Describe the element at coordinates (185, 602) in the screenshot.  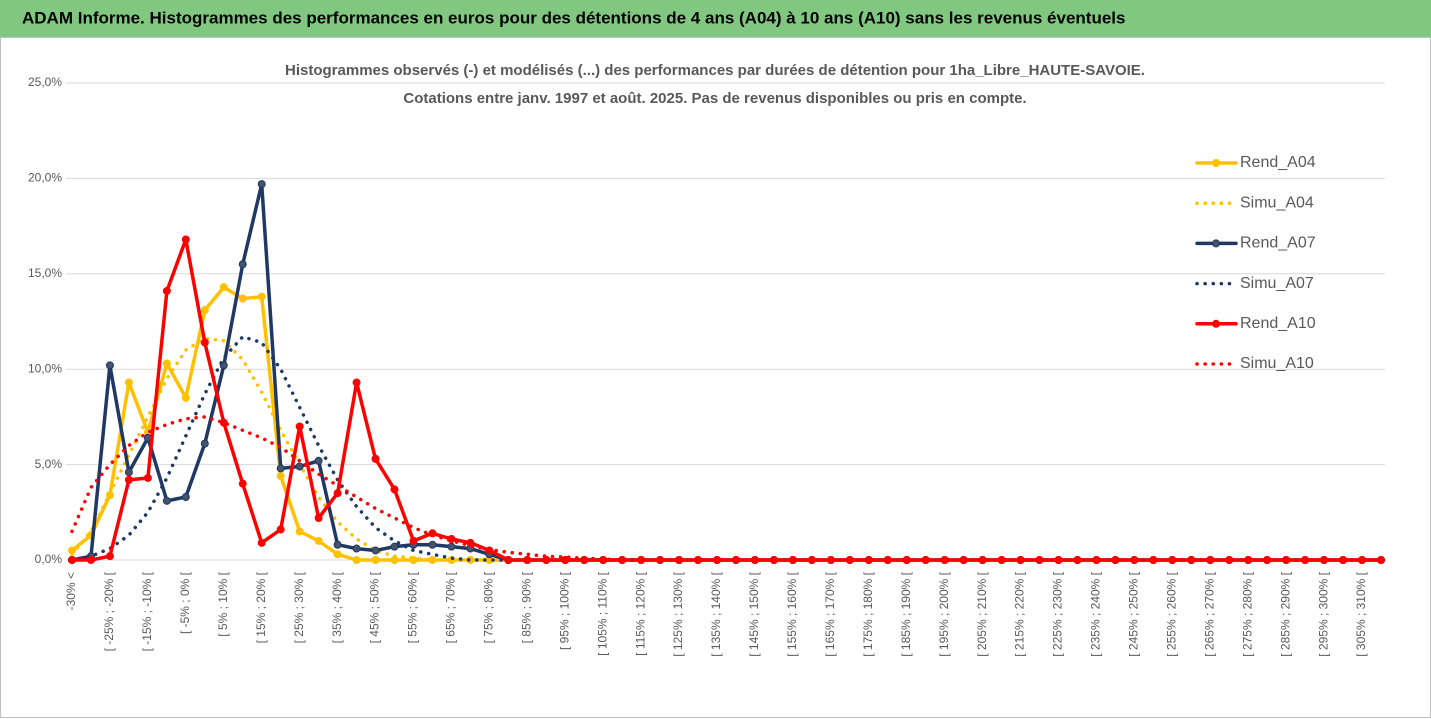
I see `x-tick-label: [ -5% ; 0% [` at that location.